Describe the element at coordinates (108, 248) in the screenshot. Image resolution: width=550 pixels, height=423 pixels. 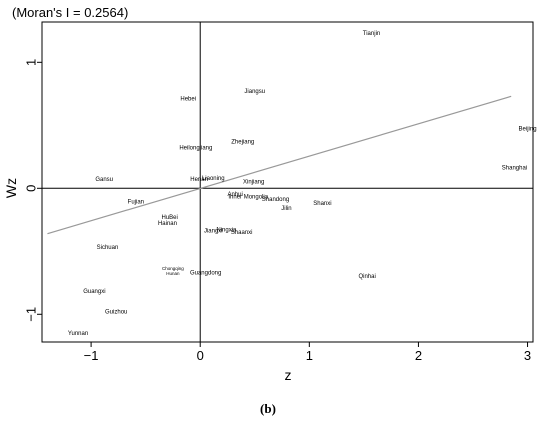
I see `point-label: Sichuan` at that location.